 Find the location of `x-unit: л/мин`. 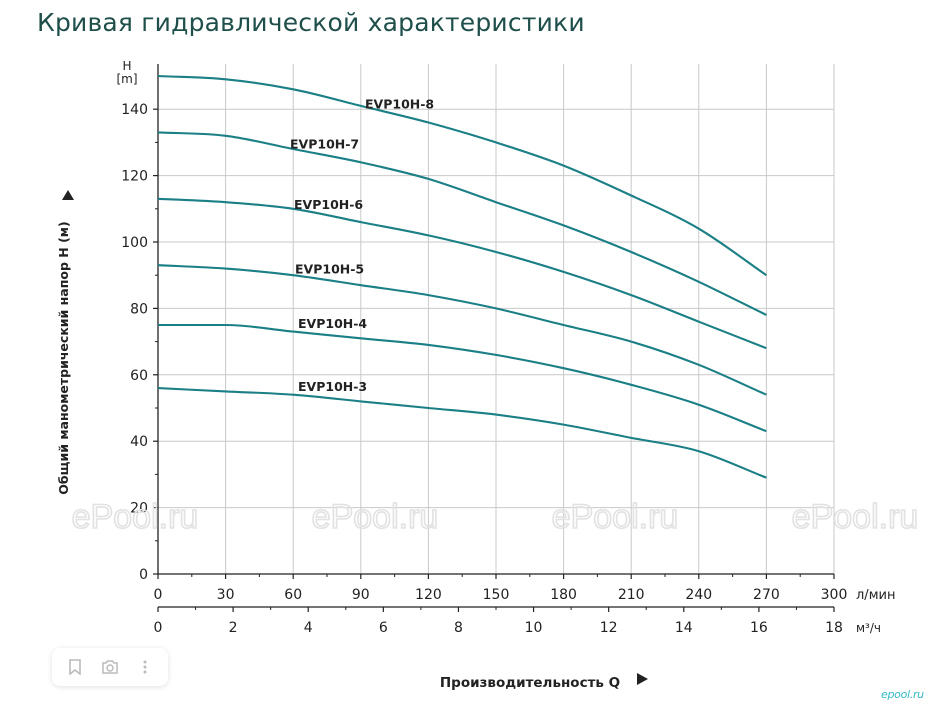

x-unit: л/мин is located at coordinates (875, 595).